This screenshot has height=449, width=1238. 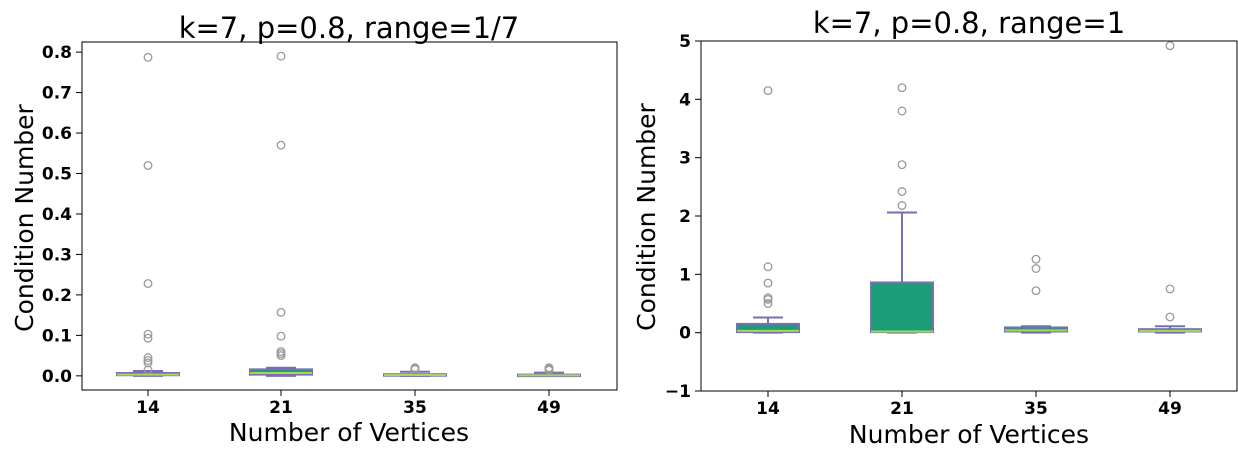 What do you see at coordinates (678, 392) in the screenshot?
I see `y-tick-label: −1` at bounding box center [678, 392].